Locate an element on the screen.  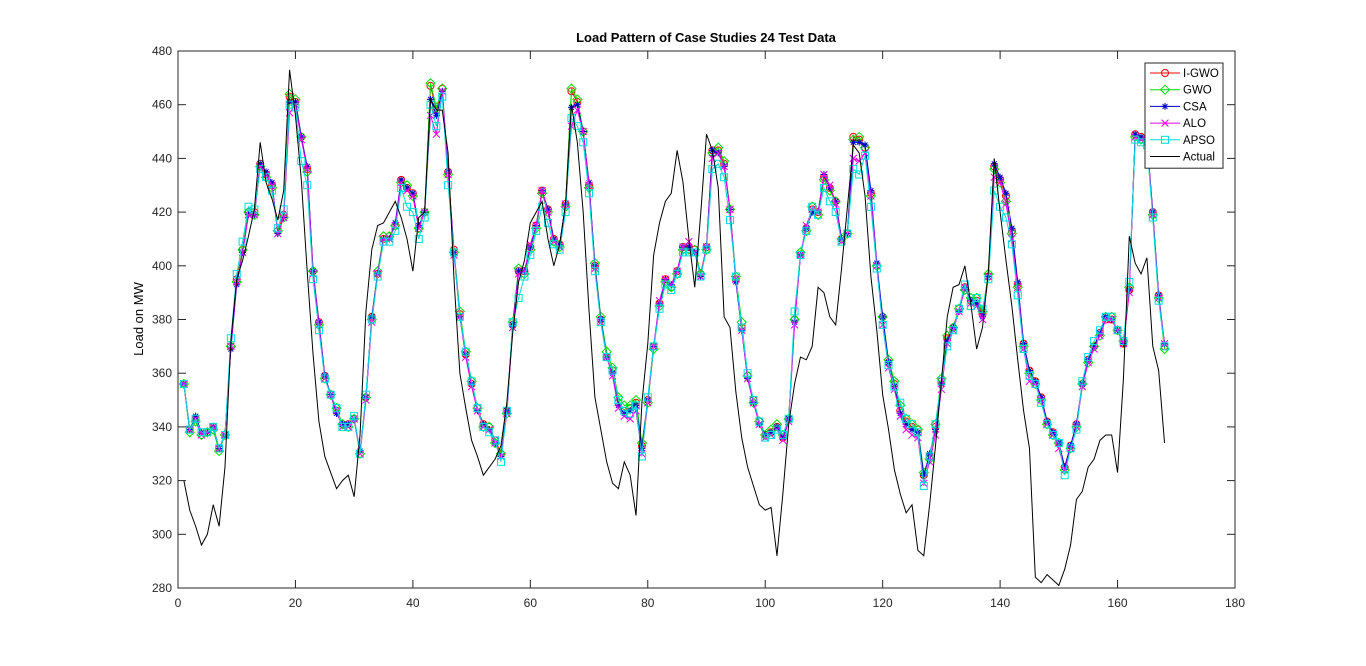
legend-item-apso: APSO is located at coordinates (1182, 141).